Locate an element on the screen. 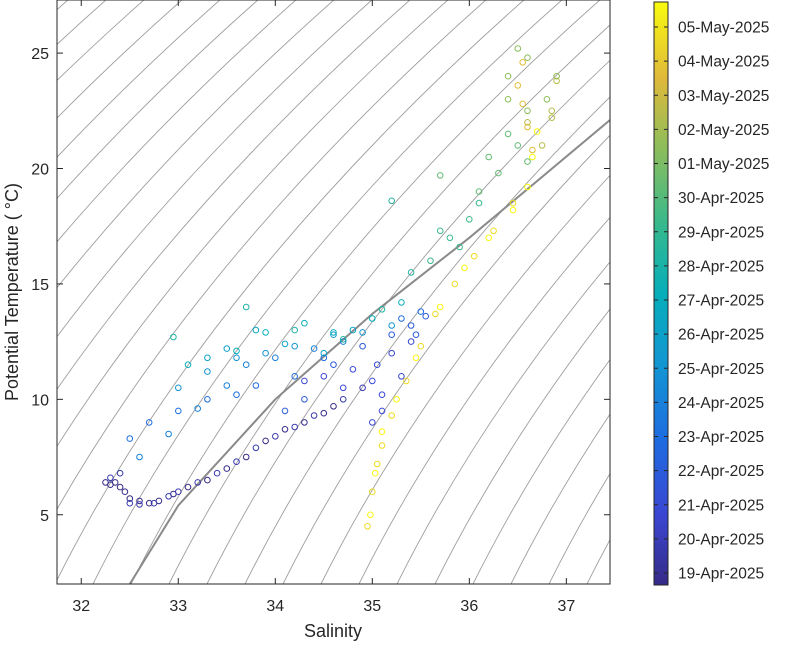  colorbar-label: 22-Apr-2025 is located at coordinates (721, 471).